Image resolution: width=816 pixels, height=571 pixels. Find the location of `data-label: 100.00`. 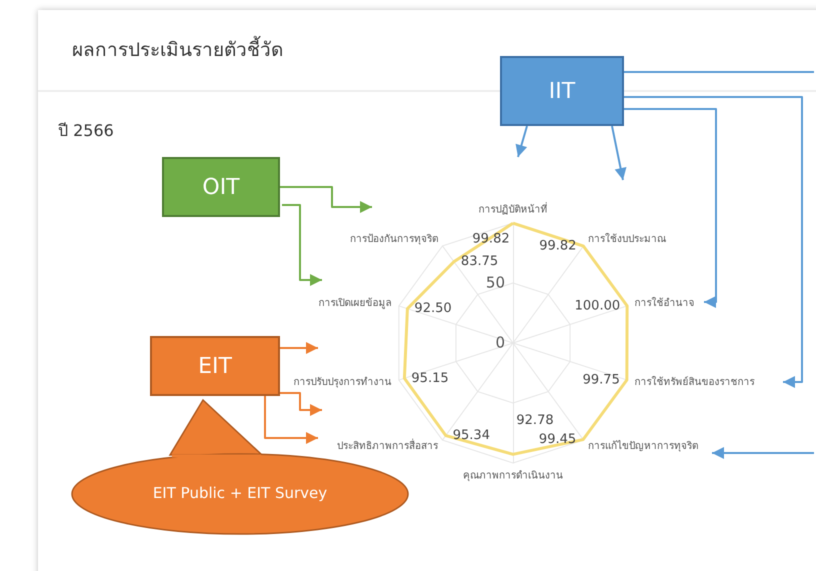

data-label: 100.00 is located at coordinates (597, 306).